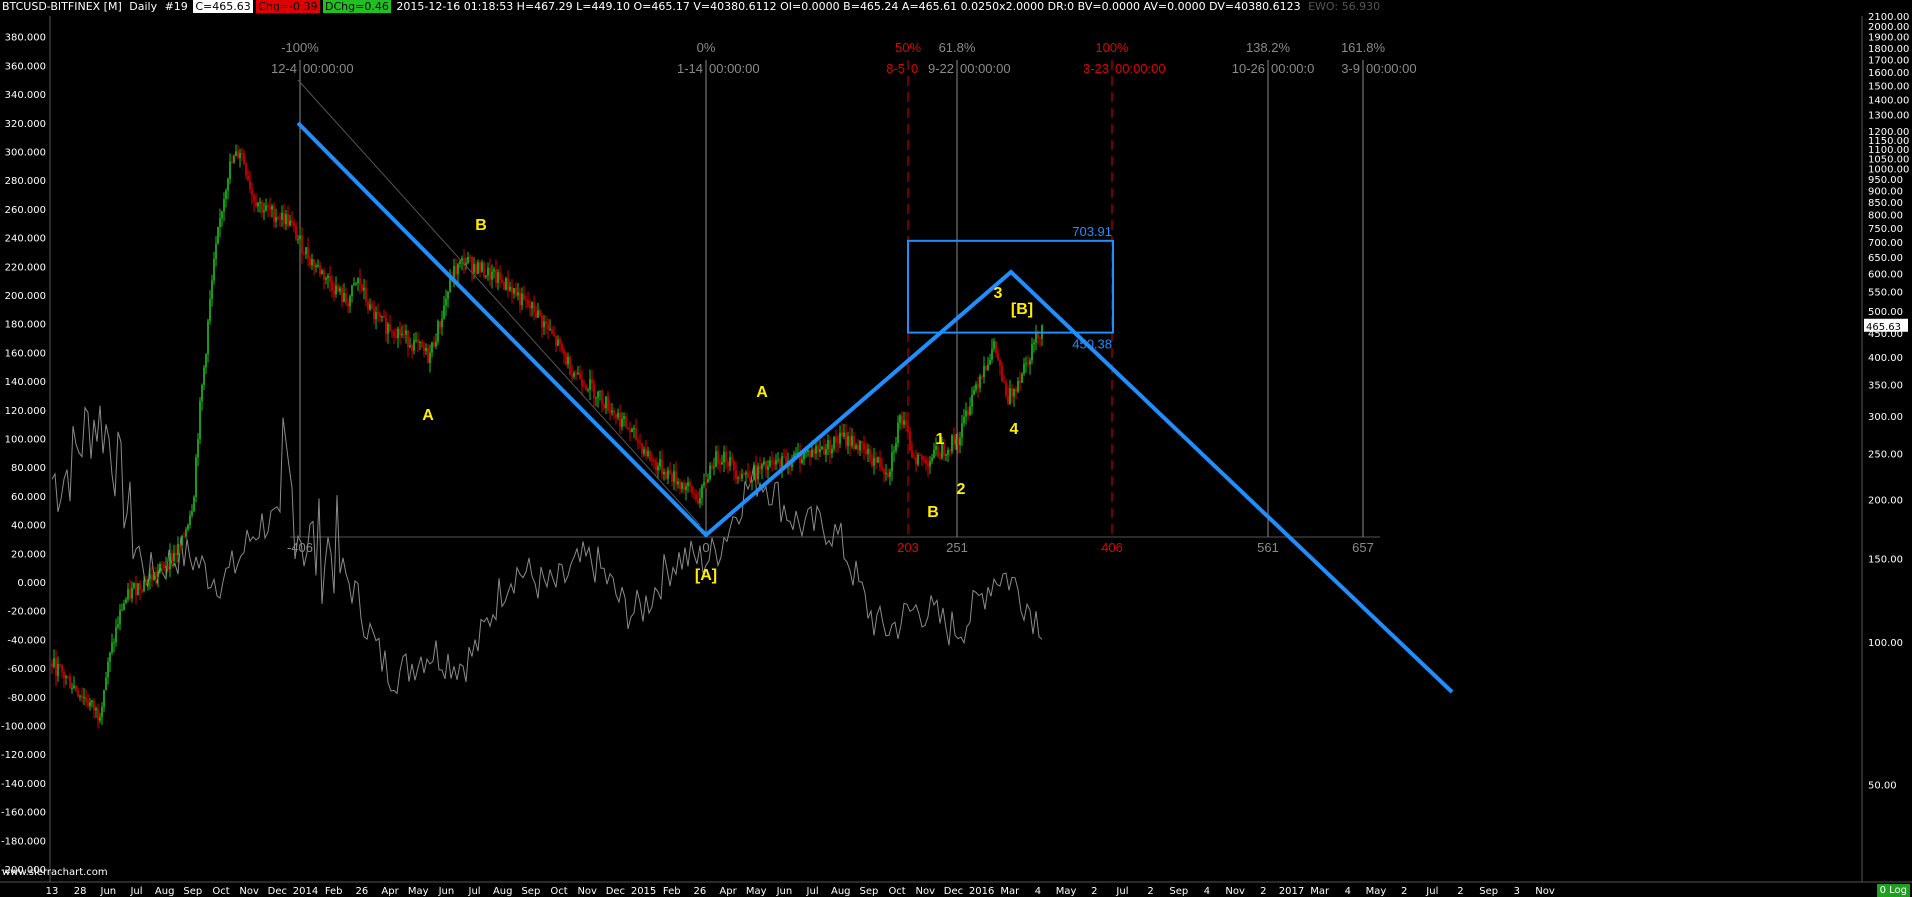 This screenshot has width=1912, height=897. What do you see at coordinates (1885, 275) in the screenshot?
I see `right-axis-tick: 600.00` at bounding box center [1885, 275].